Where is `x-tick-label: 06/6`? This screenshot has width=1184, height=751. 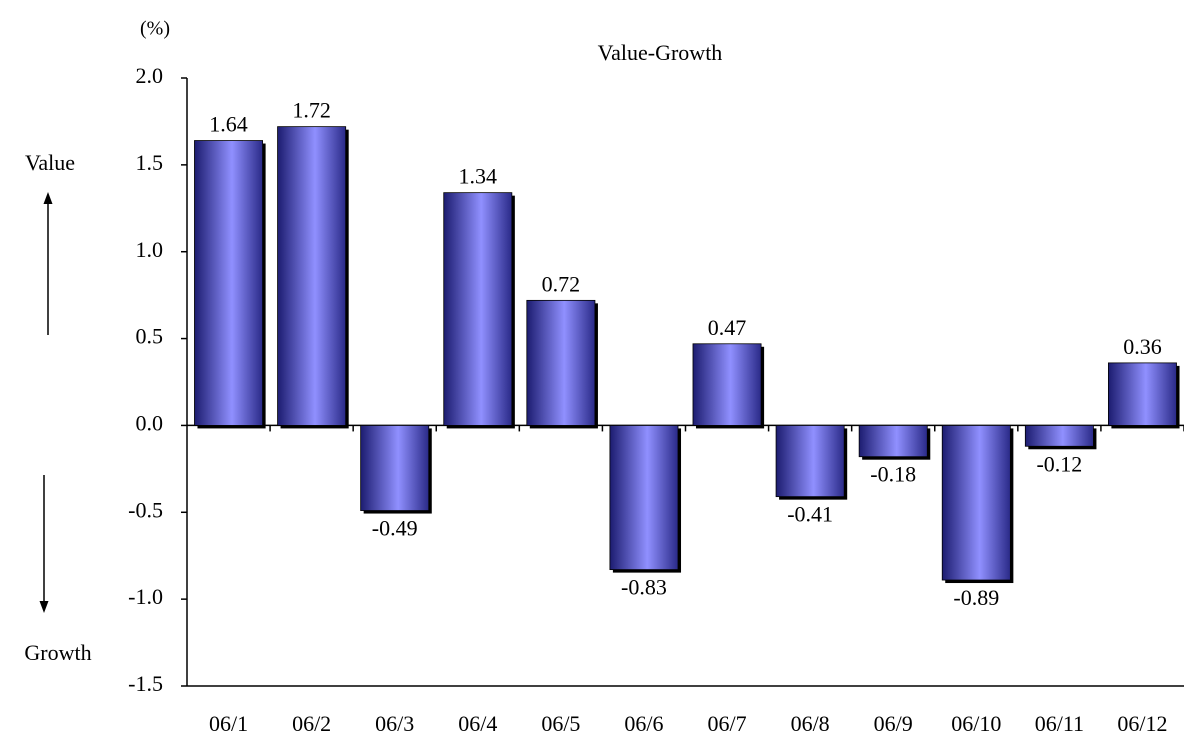
x-tick-label: 06/6 is located at coordinates (643, 723).